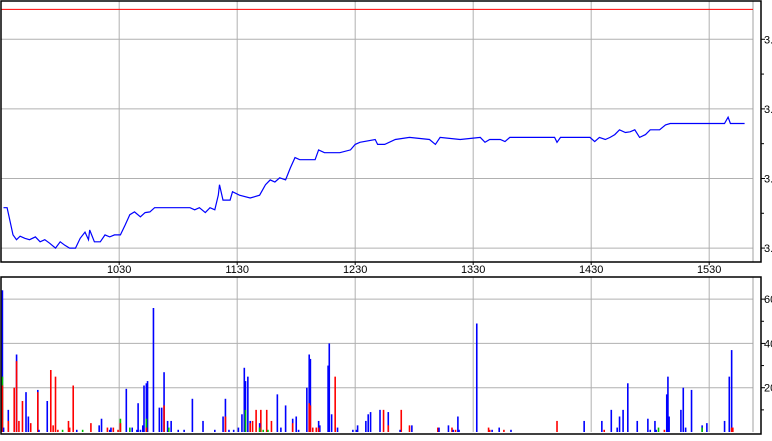  What do you see at coordinates (473, 270) in the screenshot?
I see `x-tick-label: 1330` at bounding box center [473, 270].